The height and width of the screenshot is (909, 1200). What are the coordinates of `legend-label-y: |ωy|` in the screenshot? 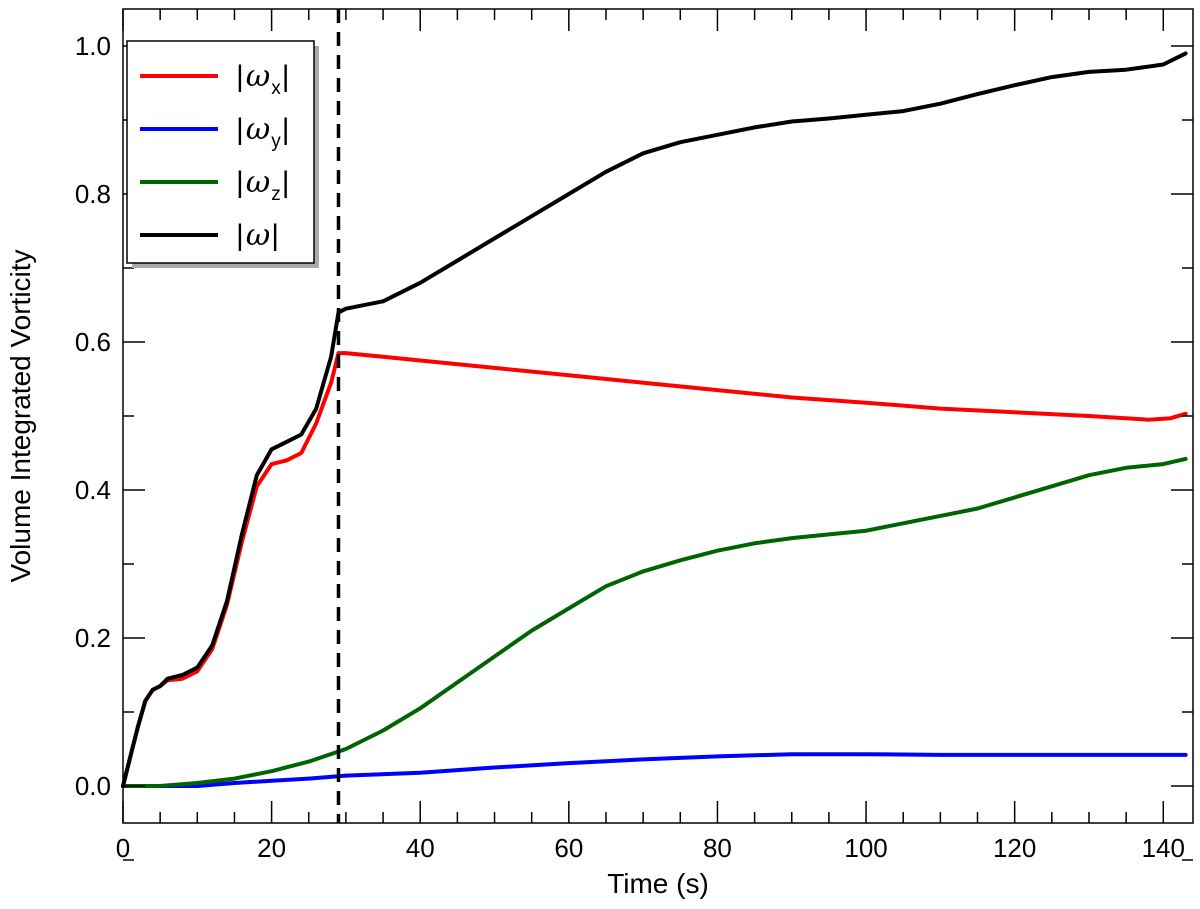 It's located at (263, 132).